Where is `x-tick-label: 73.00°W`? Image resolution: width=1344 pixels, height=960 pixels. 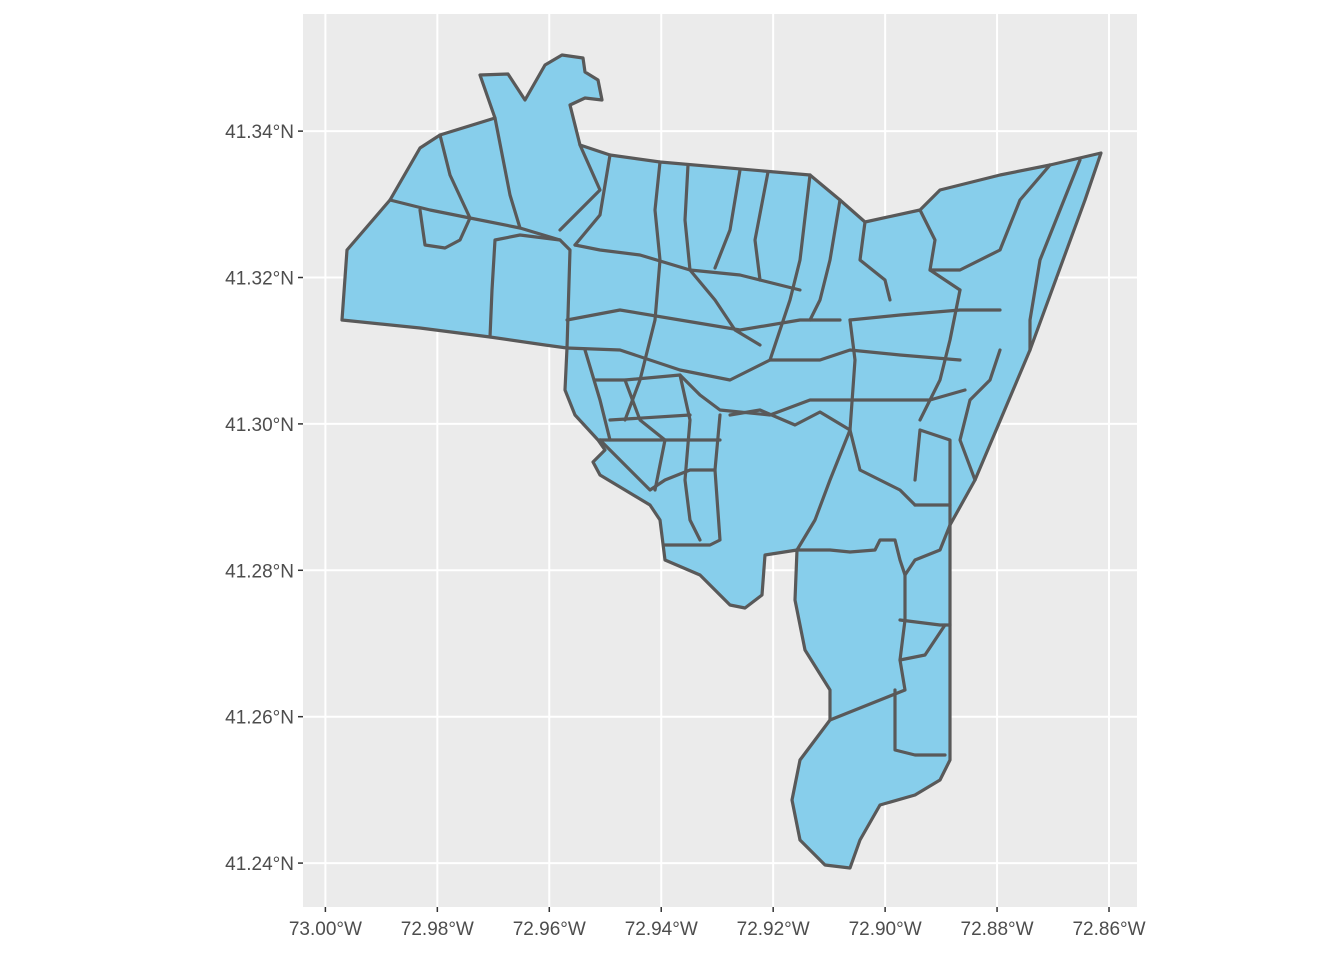
x-tick-label: 73.00°W is located at coordinates (325, 929).